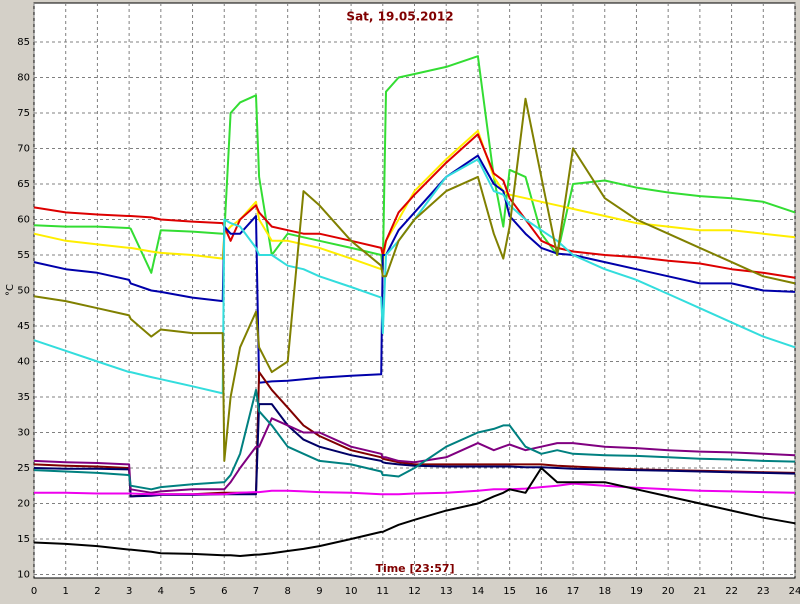 Image resolution: width=800 pixels, height=604 pixels. What do you see at coordinates (23, 113) in the screenshot?
I see `y-tick-label: 75` at bounding box center [23, 113].